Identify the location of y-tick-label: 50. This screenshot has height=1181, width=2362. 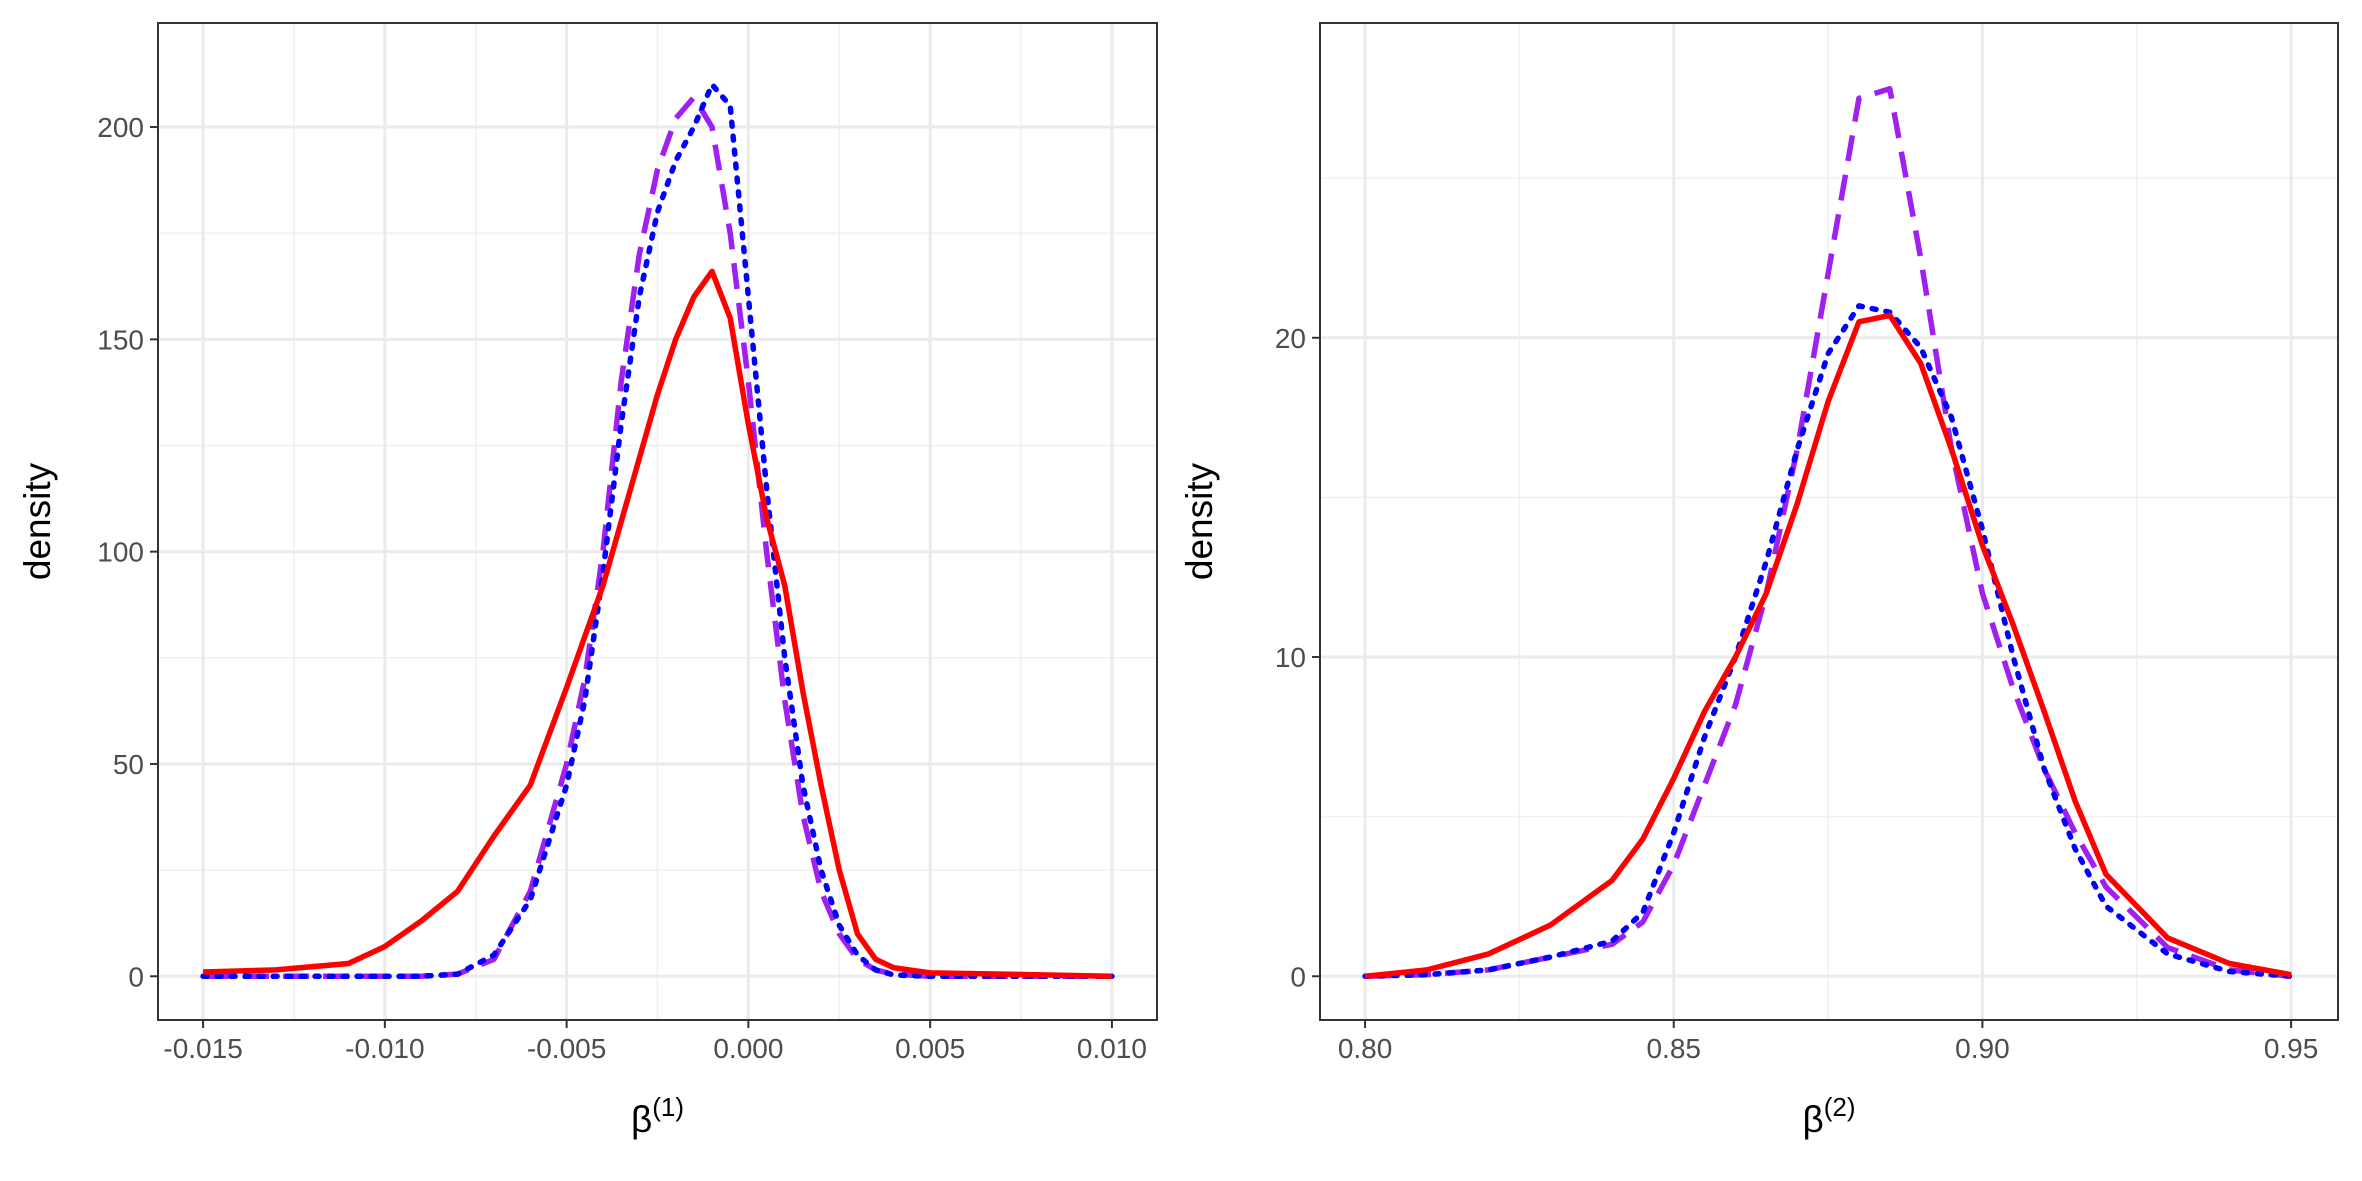
(128, 764).